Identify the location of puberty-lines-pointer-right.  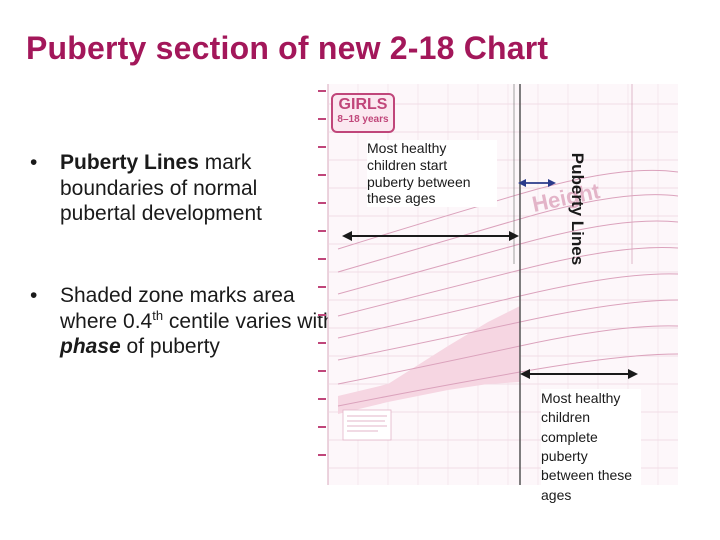
(552, 183).